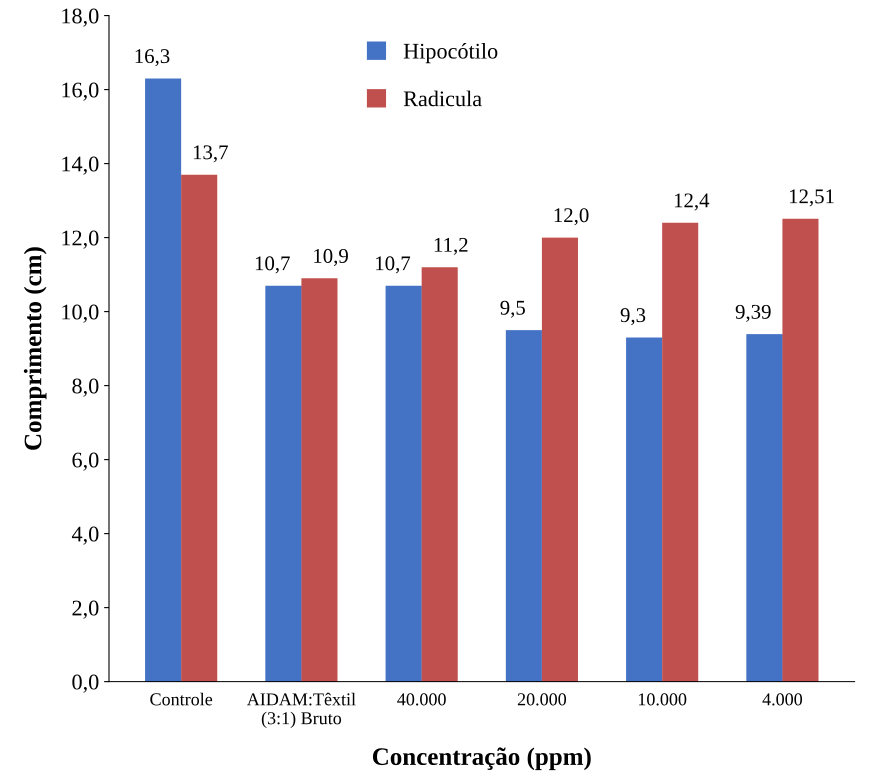 The height and width of the screenshot is (779, 872). What do you see at coordinates (80, 165) in the screenshot?
I see `y-tick-label: 14,0` at bounding box center [80, 165].